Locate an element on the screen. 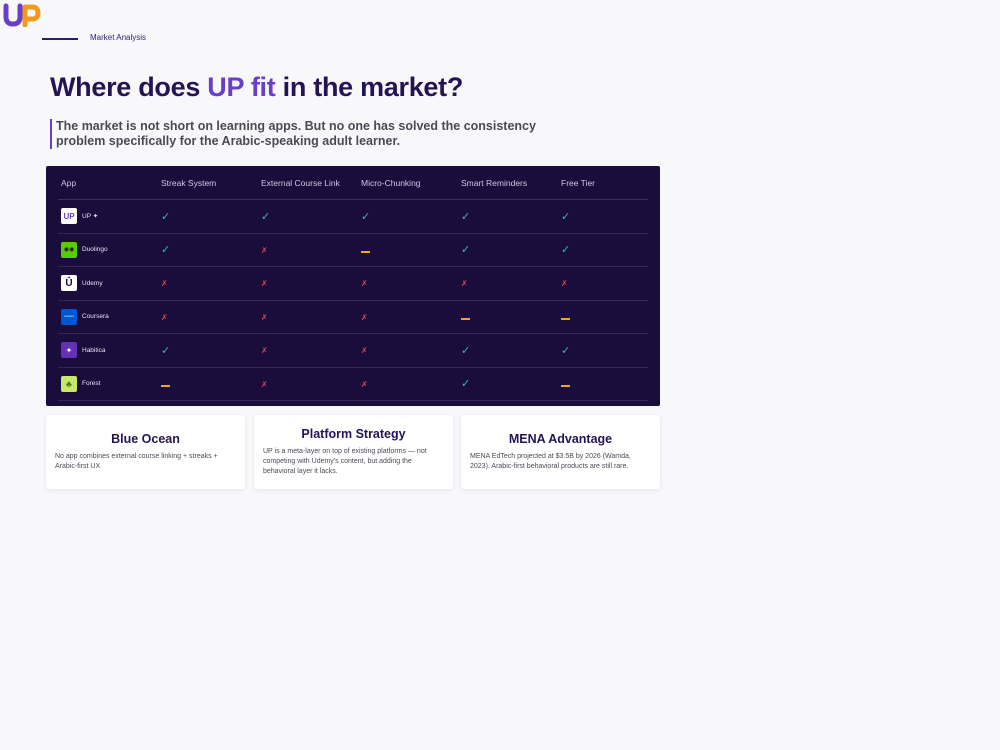  app-name: UP ✦ is located at coordinates (90, 217).